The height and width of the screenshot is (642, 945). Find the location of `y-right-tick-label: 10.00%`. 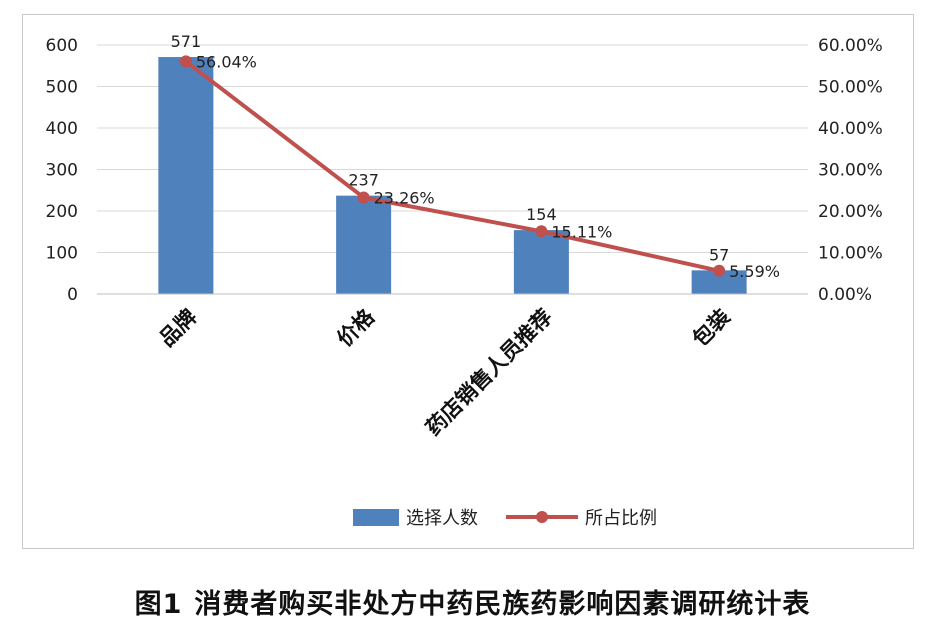

y-right-tick-label: 10.00% is located at coordinates (850, 254).